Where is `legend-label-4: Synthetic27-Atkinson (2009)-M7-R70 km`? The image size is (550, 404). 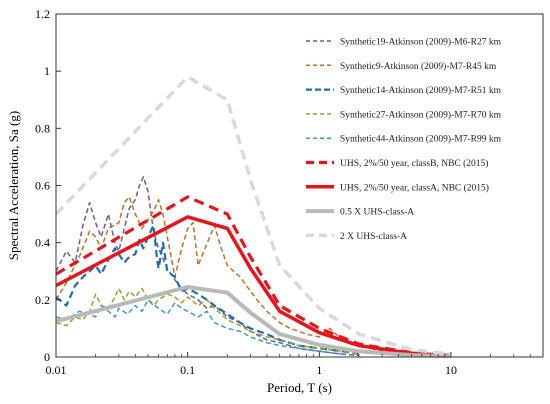 legend-label-4: Synthetic27-Atkinson (2009)-M7-R70 km is located at coordinates (421, 114).